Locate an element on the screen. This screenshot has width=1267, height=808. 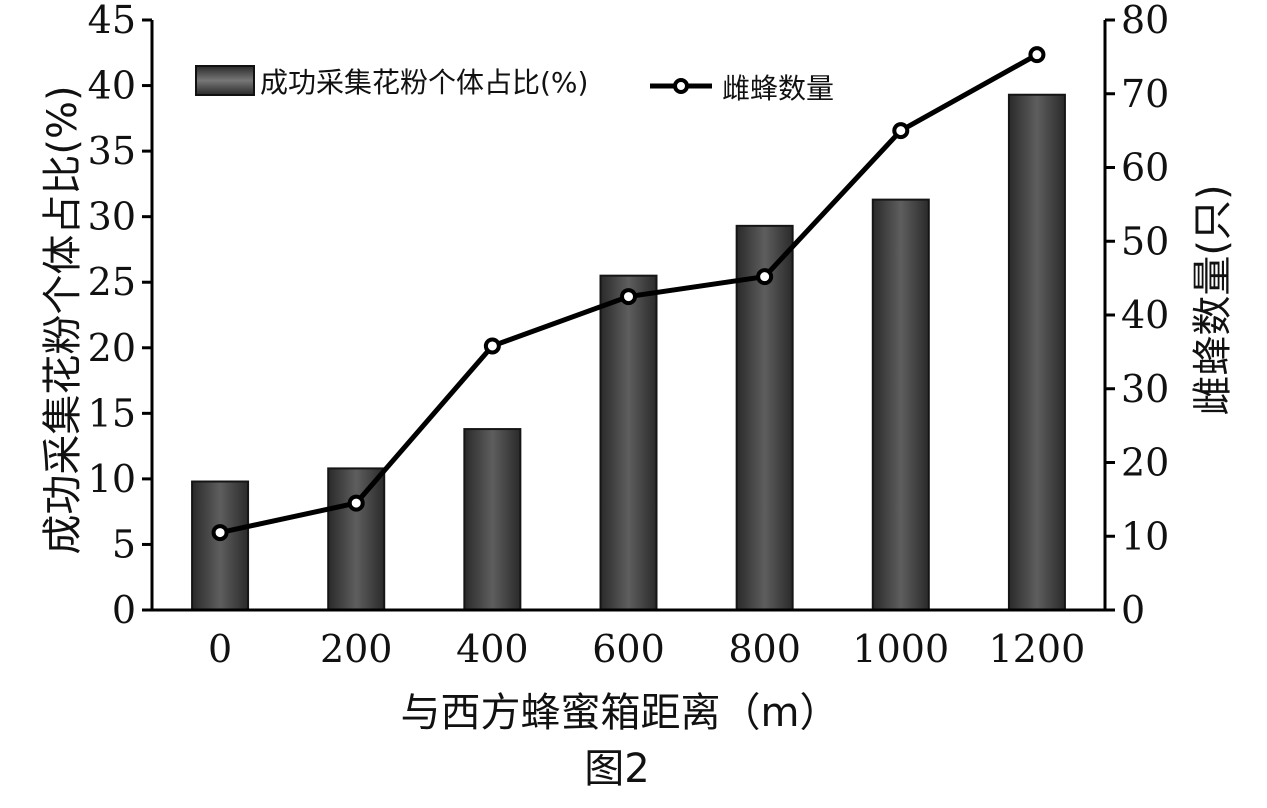
y-right-tick-label: 70 is located at coordinates (1145, 94).